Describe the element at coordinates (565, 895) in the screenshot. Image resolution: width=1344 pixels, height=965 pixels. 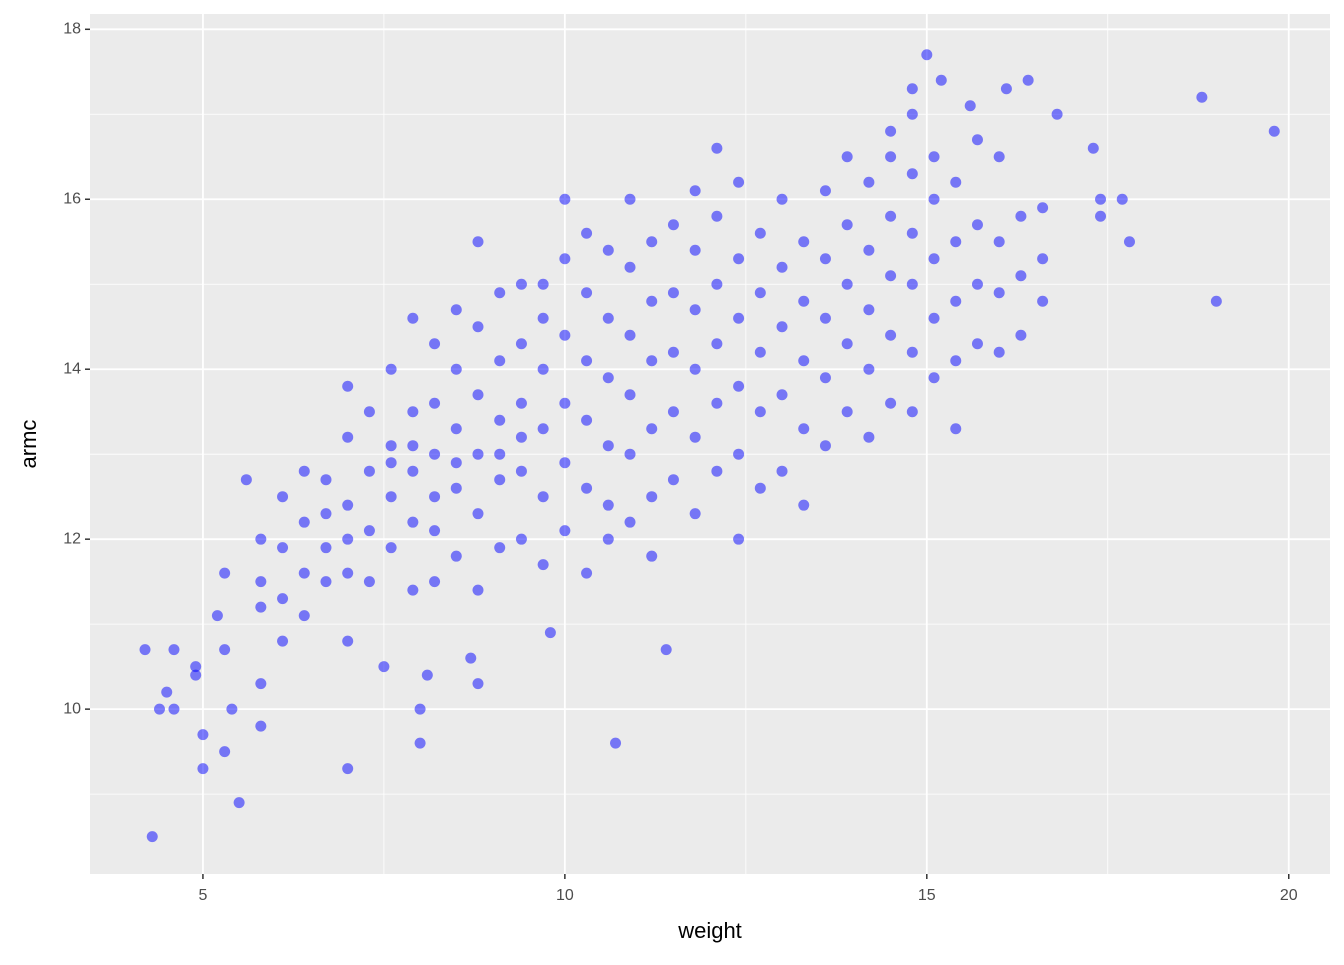
I see `x-tick-label: 10` at that location.